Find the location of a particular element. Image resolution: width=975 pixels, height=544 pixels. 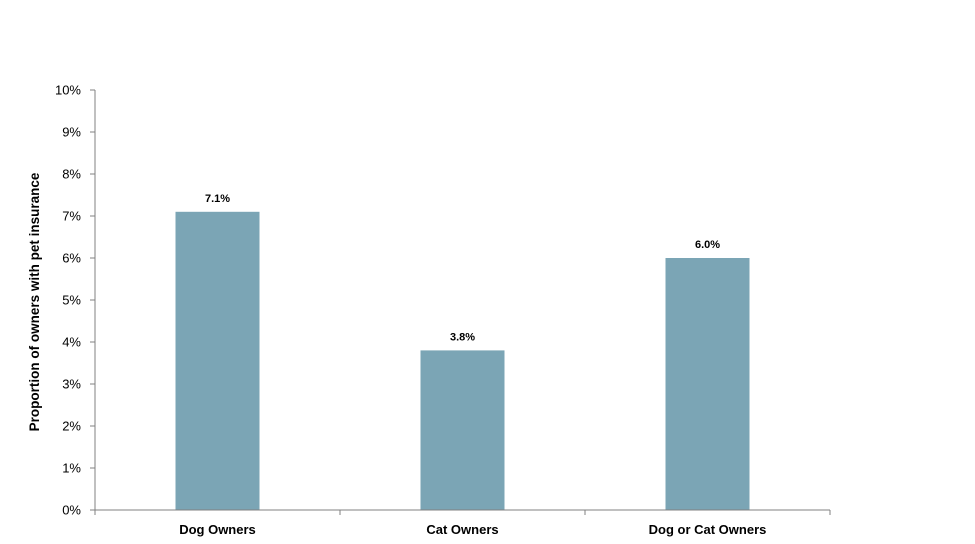

data-label: 3.8% is located at coordinates (462, 337).